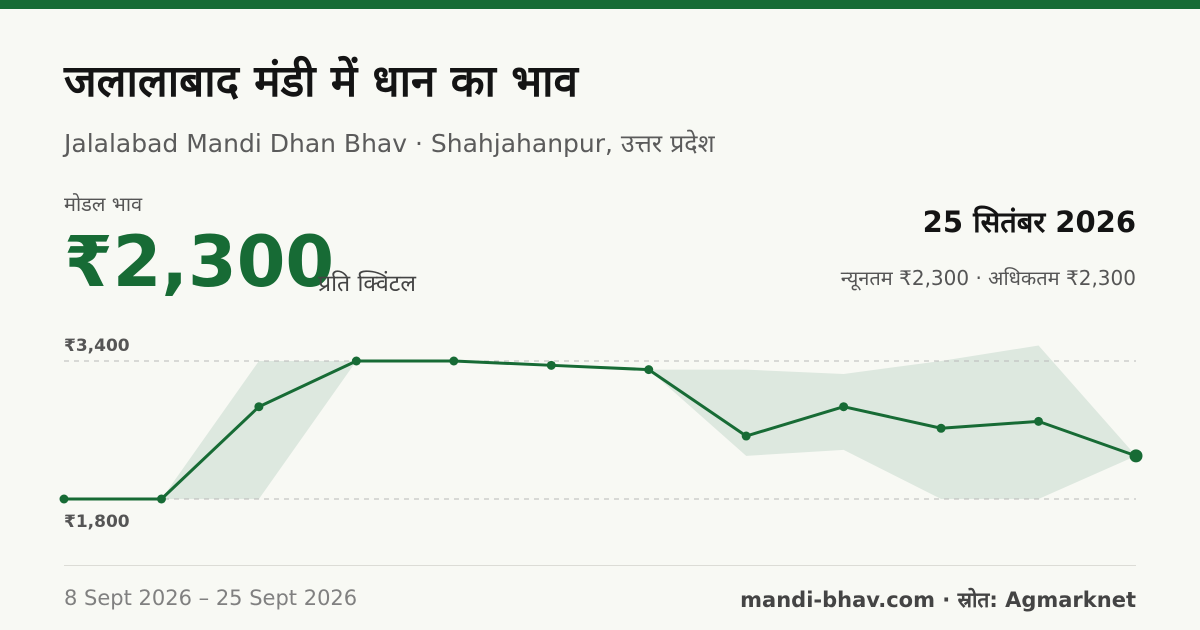 The height and width of the screenshot is (630, 1200). What do you see at coordinates (938, 600) in the screenshot?
I see `source-credit: mandi-bhav.com · स्रोत: Agmarknet` at bounding box center [938, 600].